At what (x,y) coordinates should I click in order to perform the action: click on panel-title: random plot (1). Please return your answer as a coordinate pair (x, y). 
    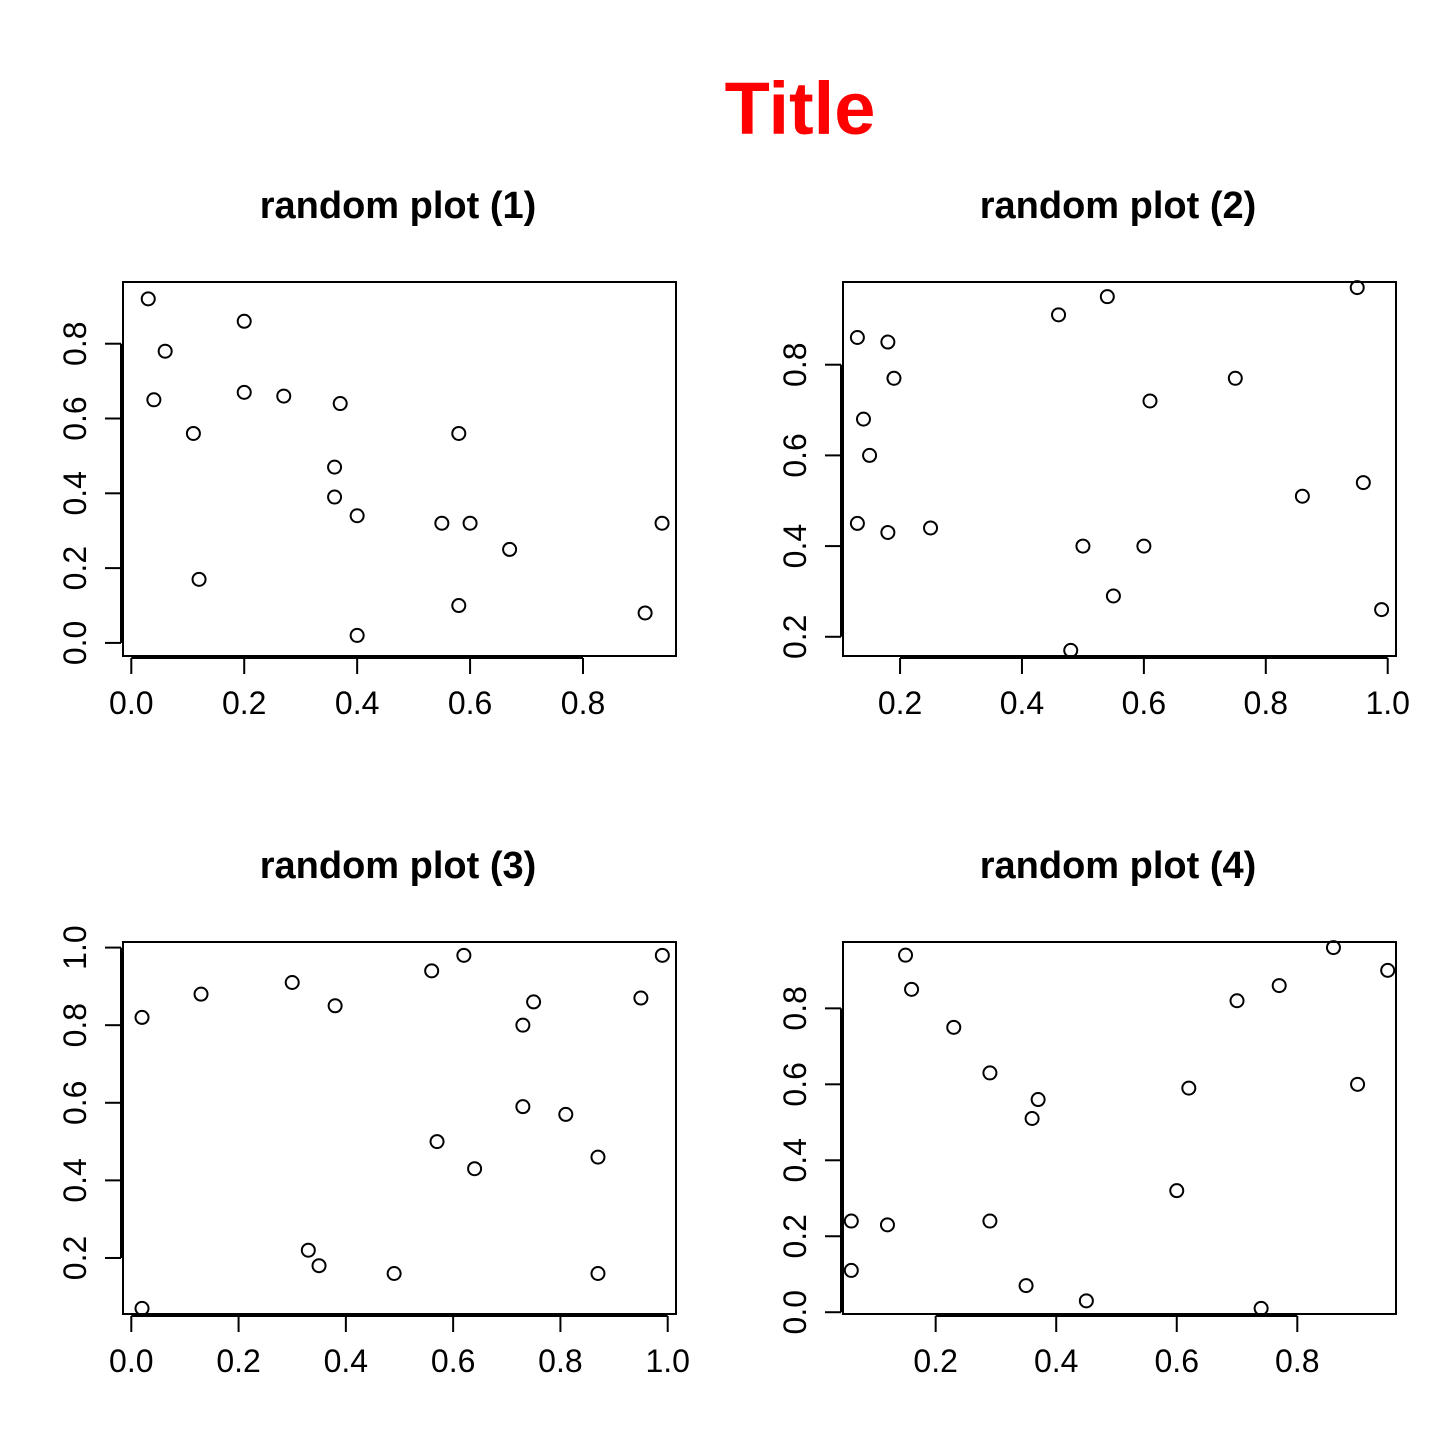
    Looking at the image, I should click on (398, 206).